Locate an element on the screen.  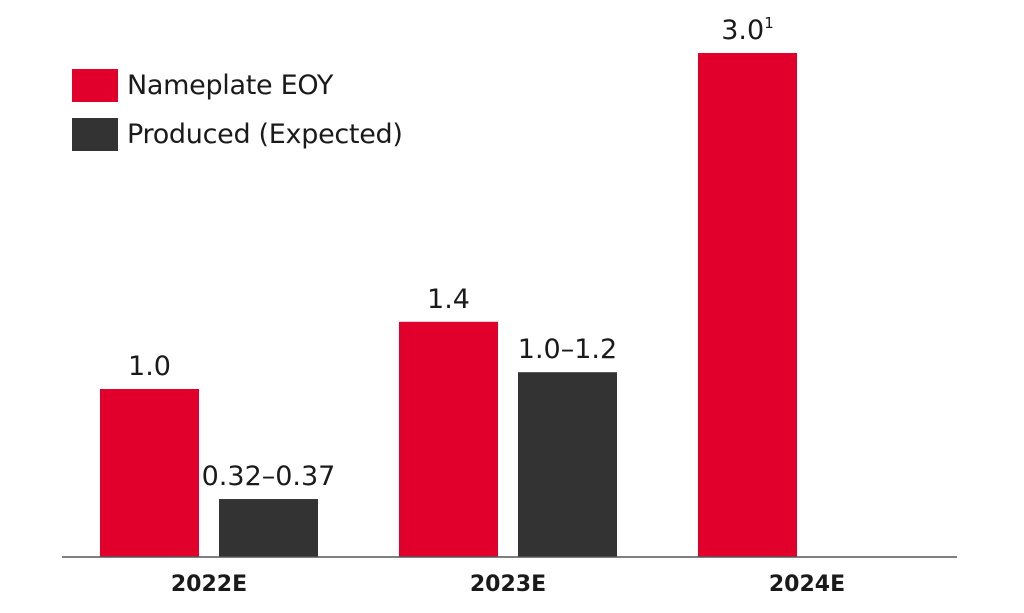
bar-2023e-nameplate is located at coordinates (448, 439).